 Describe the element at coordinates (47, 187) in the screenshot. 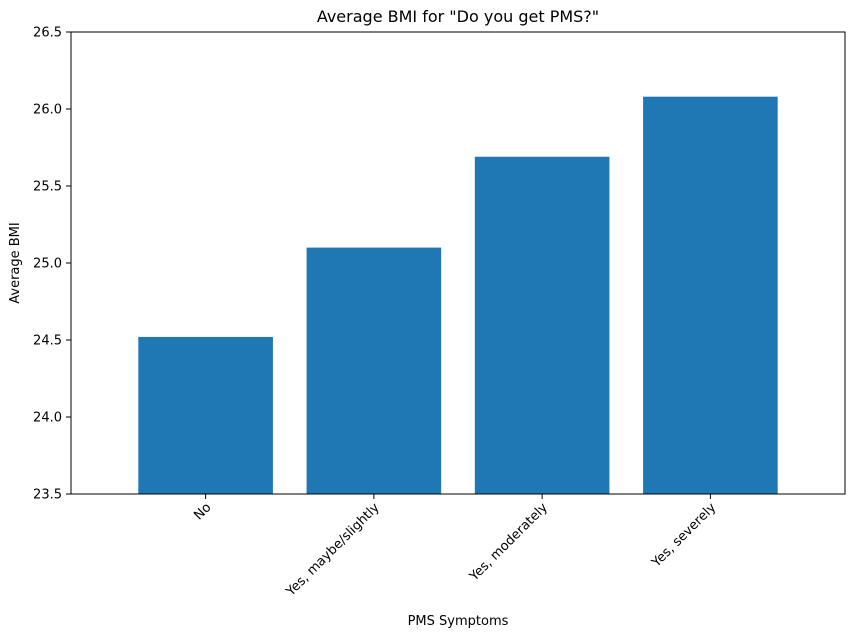

I see `y-tick-label: 25.5` at that location.